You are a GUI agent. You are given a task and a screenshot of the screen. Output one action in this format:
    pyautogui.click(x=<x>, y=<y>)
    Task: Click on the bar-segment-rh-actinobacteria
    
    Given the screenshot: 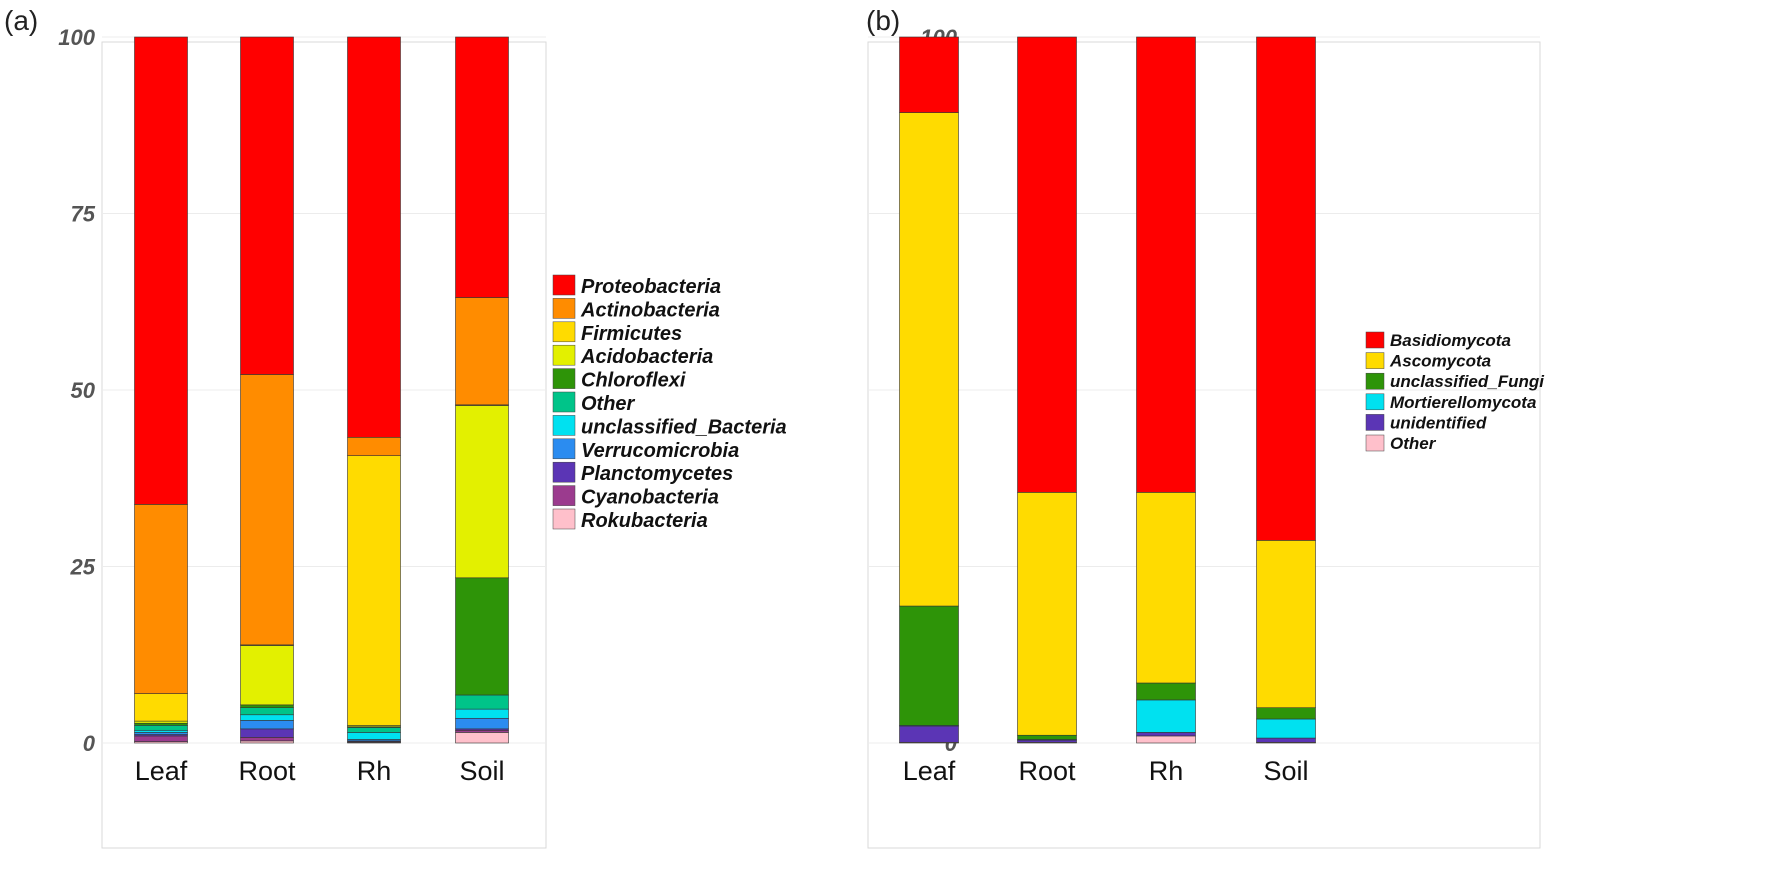 What is the action you would take?
    pyautogui.click(x=374, y=446)
    